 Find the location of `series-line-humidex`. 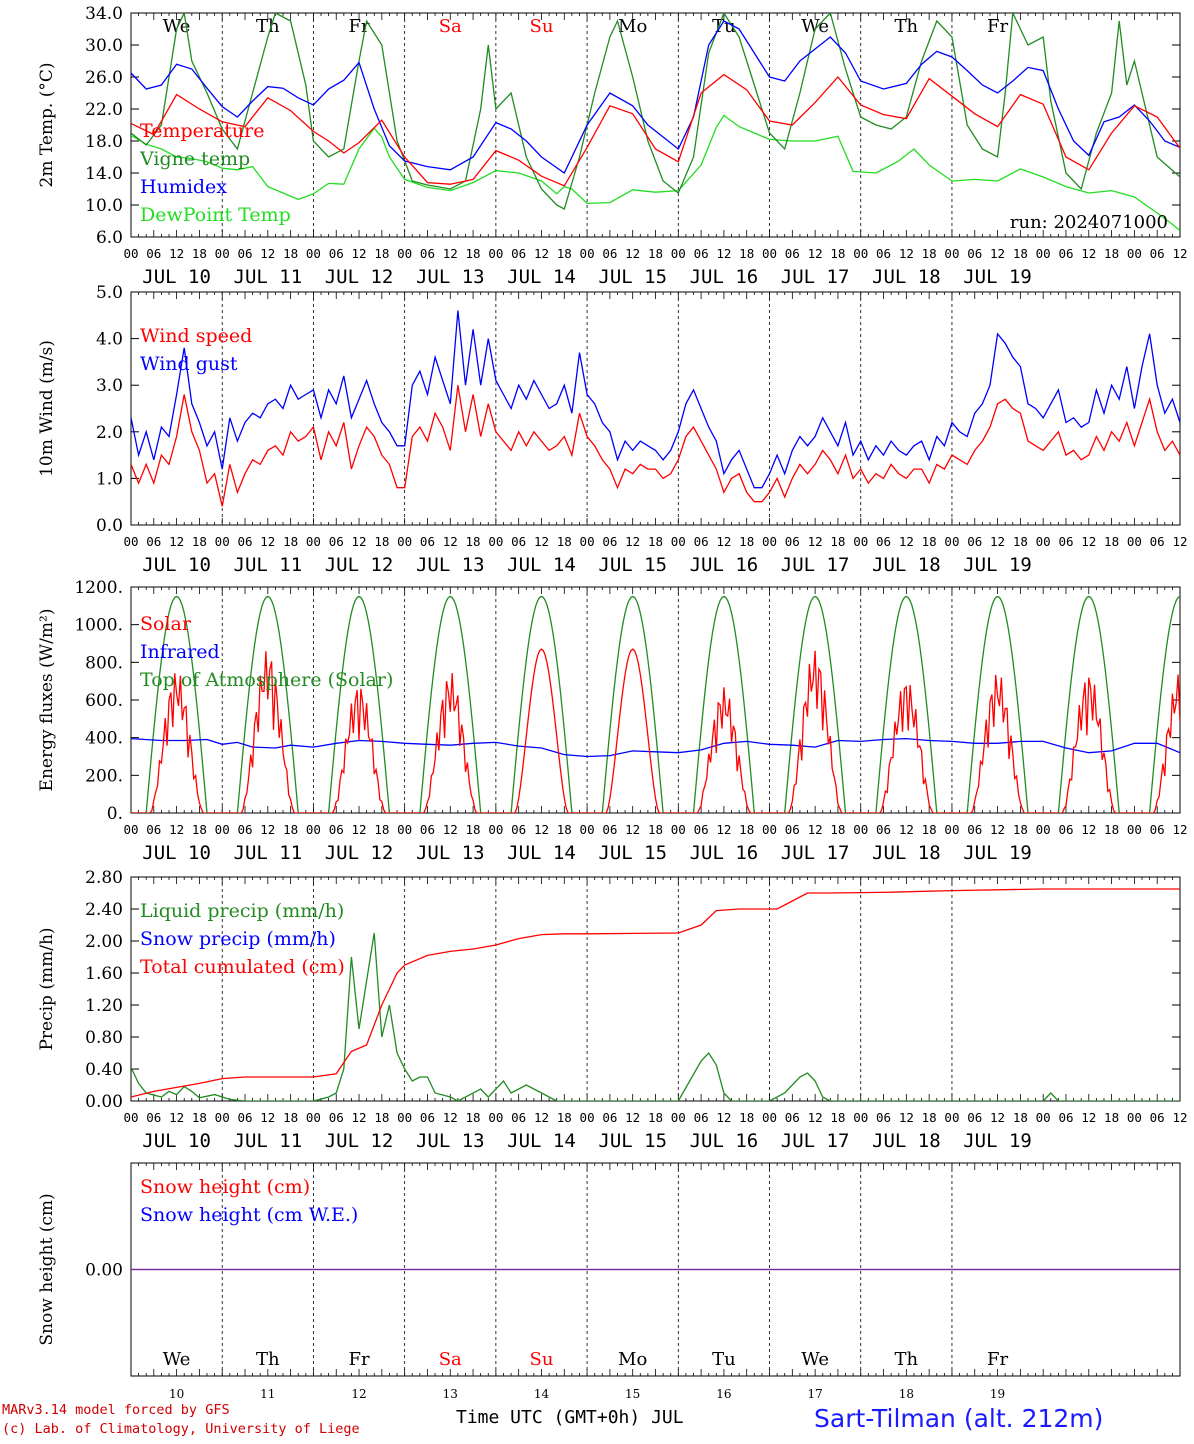

series-line-humidex is located at coordinates (655, 97).